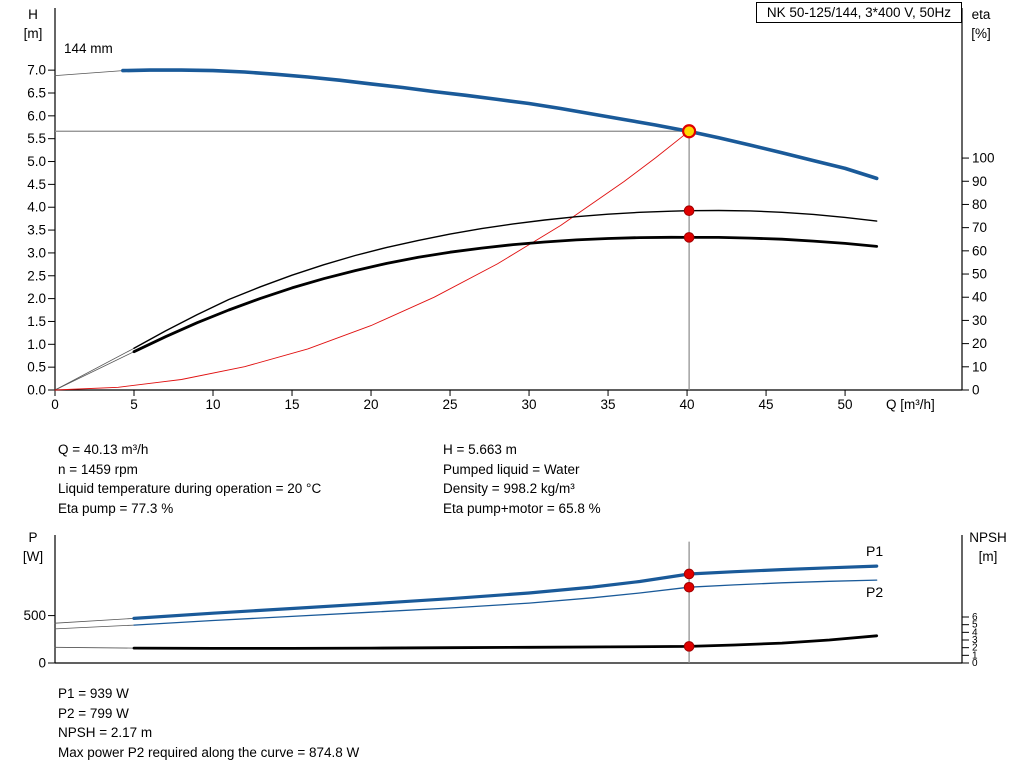  What do you see at coordinates (979, 297) in the screenshot?
I see `y-right-tick-label: 40` at bounding box center [979, 297].